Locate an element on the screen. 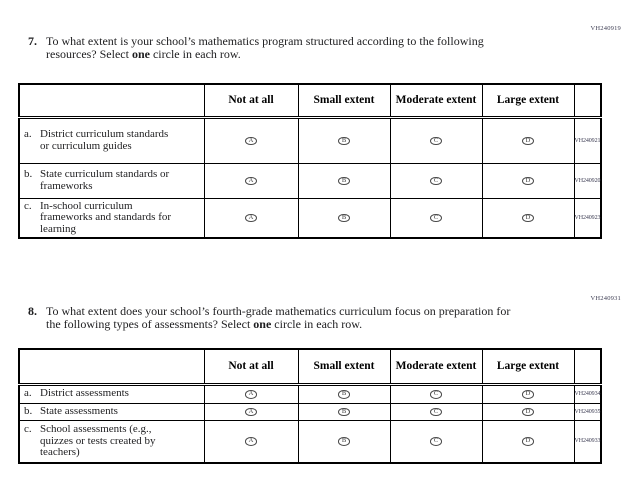 The width and height of the screenshot is (626, 483). row-label-text: District assessments is located at coordinates (84, 393).